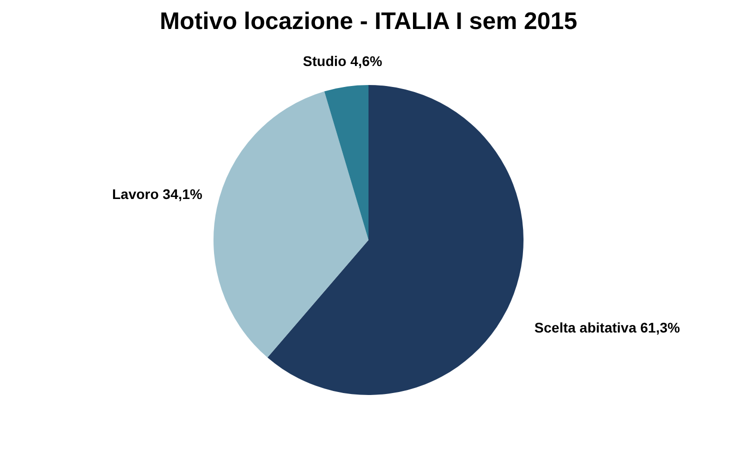  What do you see at coordinates (607, 327) in the screenshot?
I see `slice-label: Scelta abitativa 61,3%` at bounding box center [607, 327].